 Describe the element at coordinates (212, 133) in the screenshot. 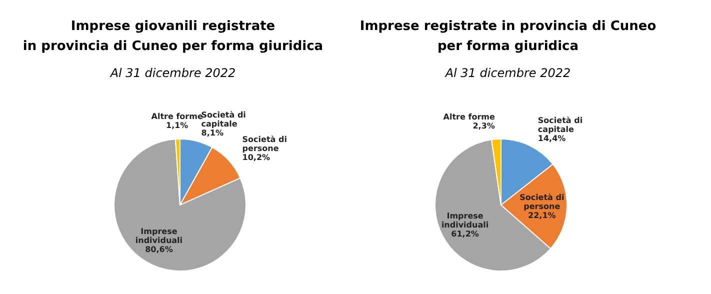

I see `data-label: 8,1%` at that location.